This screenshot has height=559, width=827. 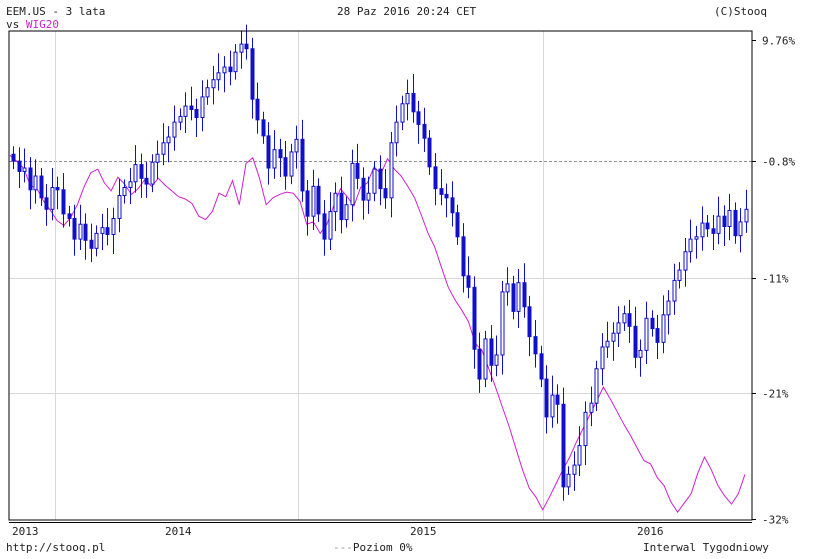 What do you see at coordinates (423, 531) in the screenshot?
I see `x-tick-label: 2015` at bounding box center [423, 531].